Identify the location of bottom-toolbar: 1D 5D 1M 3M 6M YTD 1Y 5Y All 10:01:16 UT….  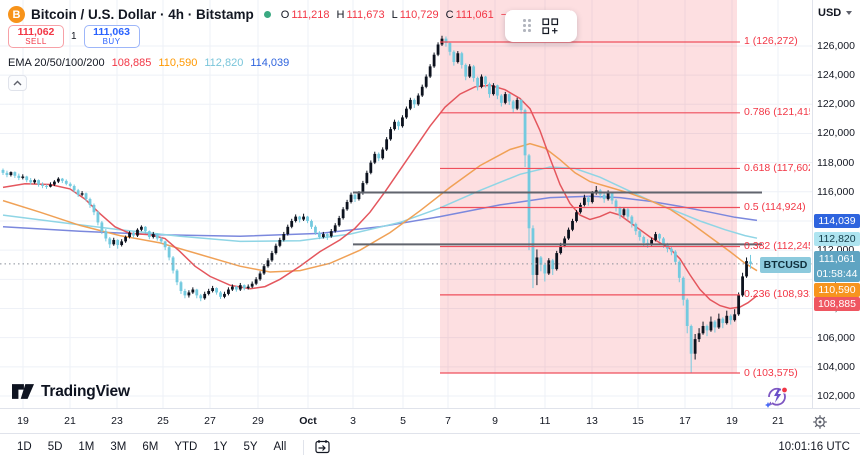
(430, 446).